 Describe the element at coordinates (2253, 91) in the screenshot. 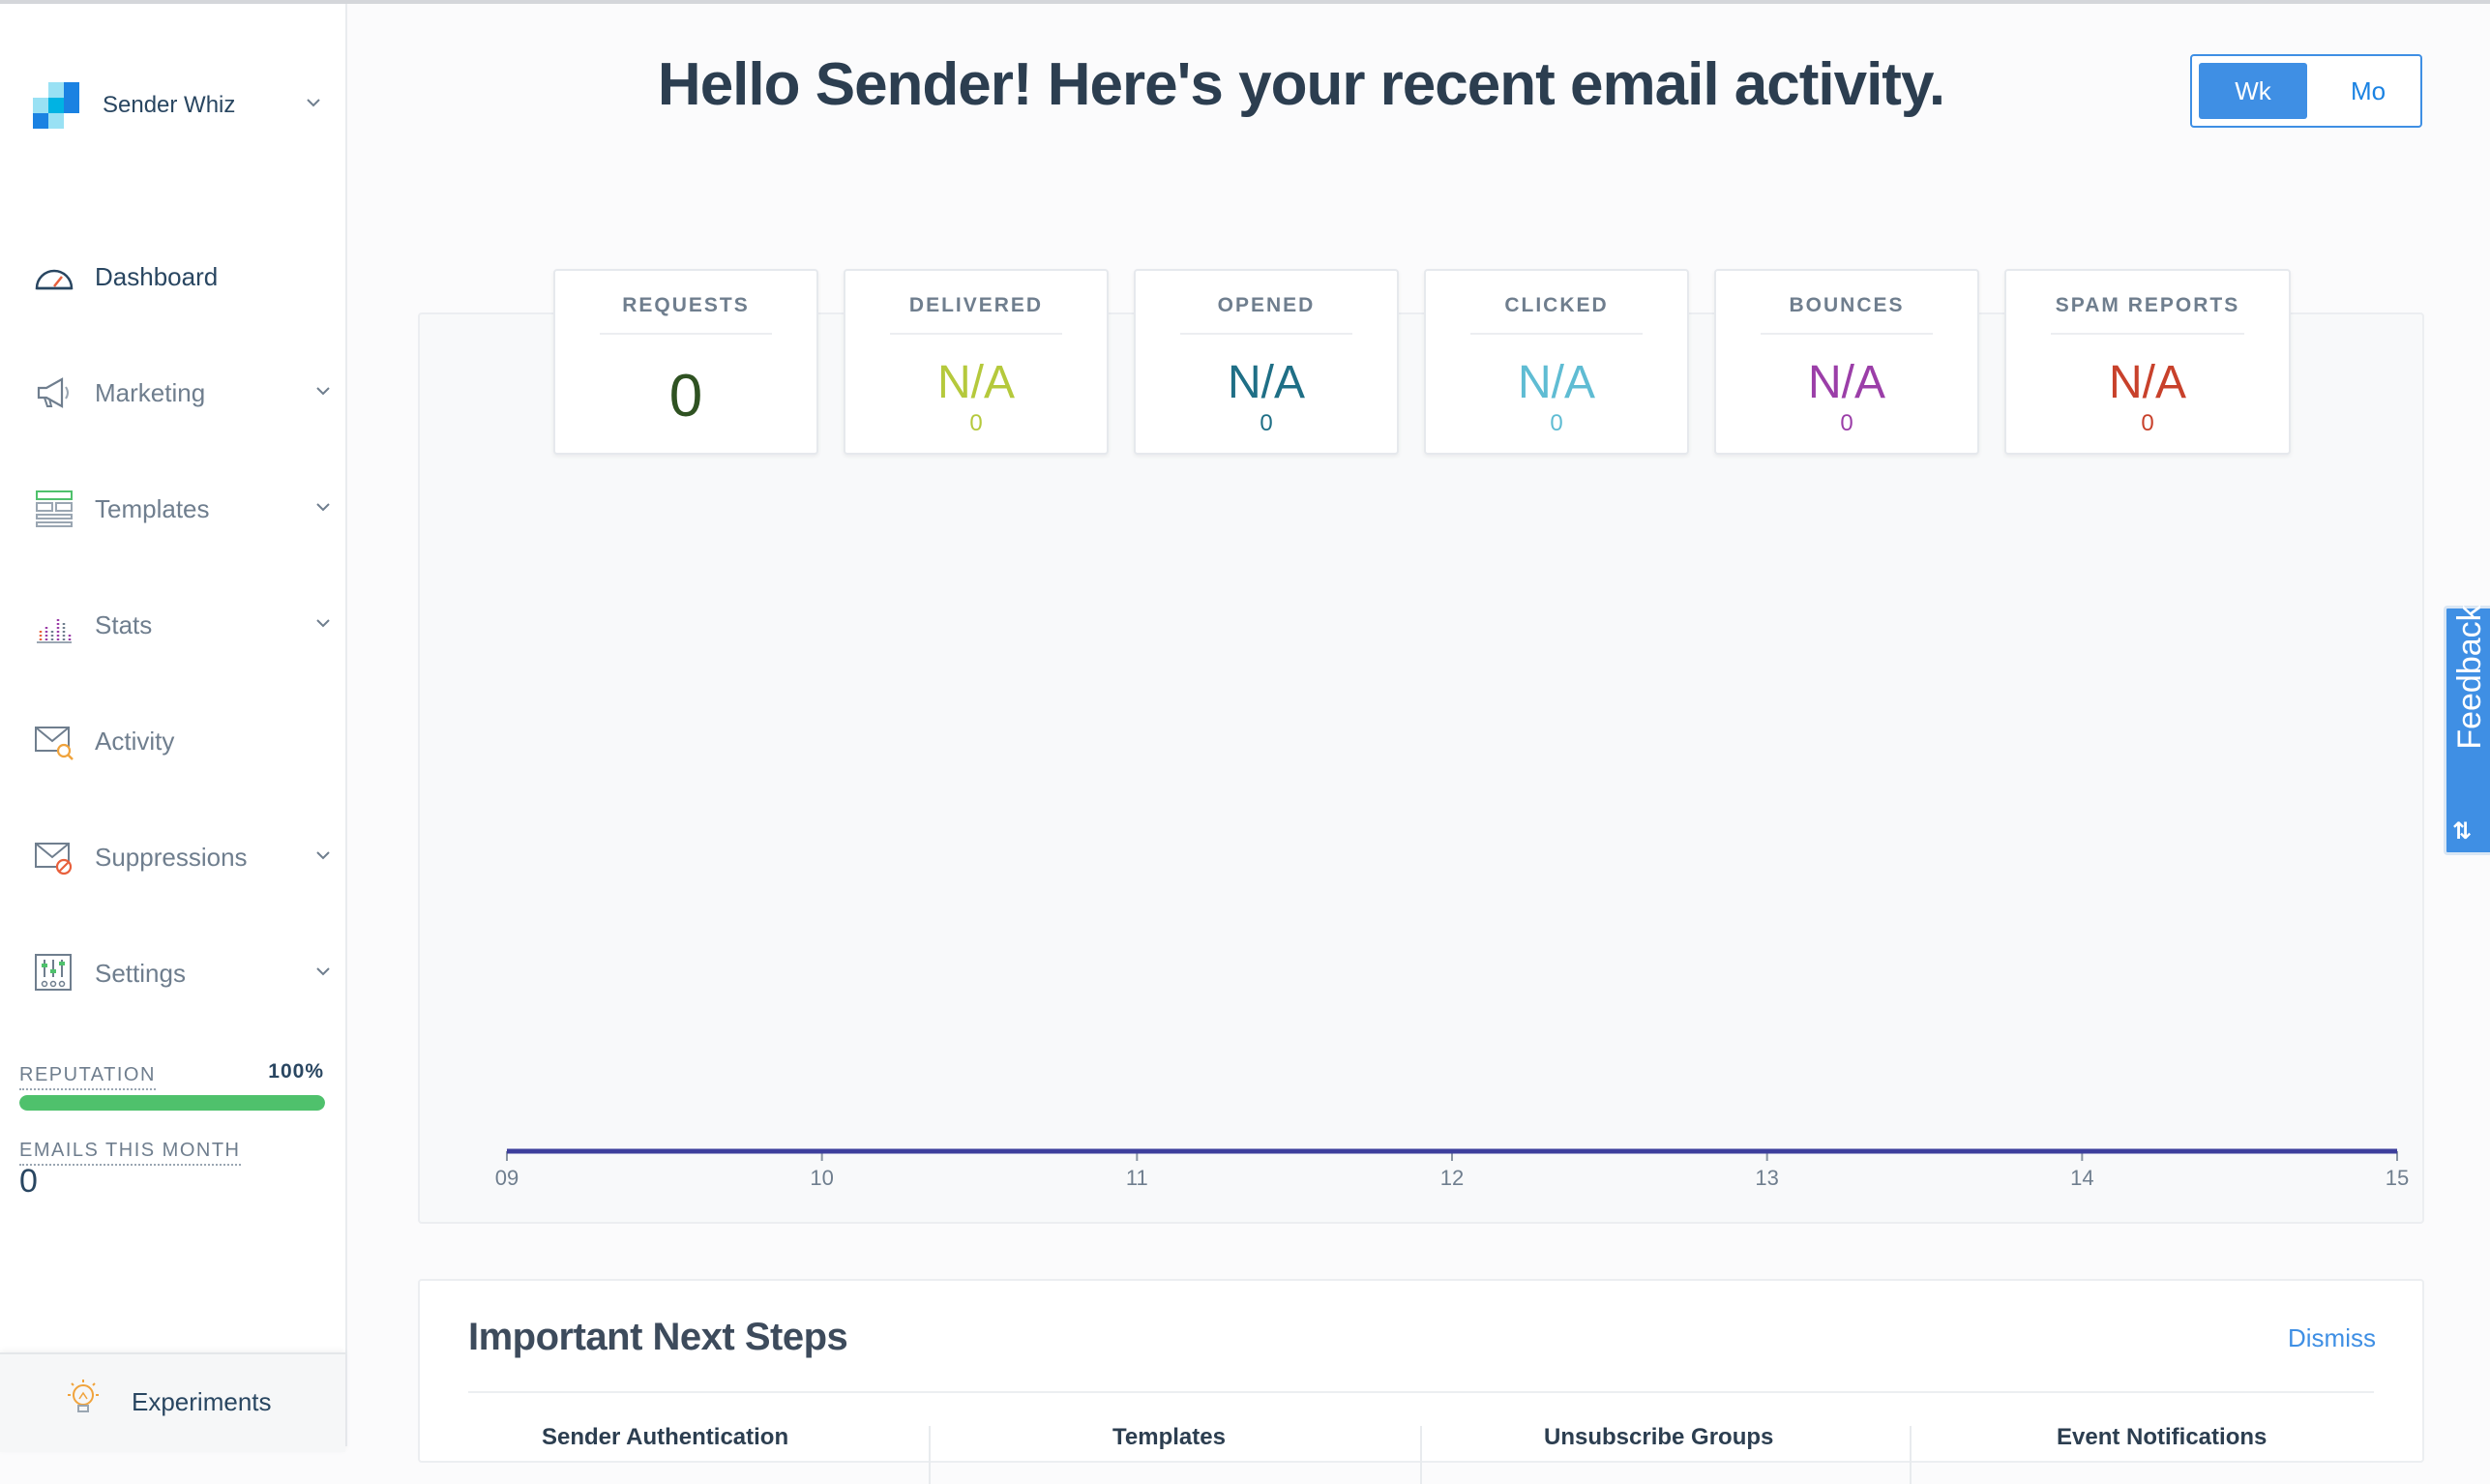

I see `week-toggle-button: Wk` at that location.